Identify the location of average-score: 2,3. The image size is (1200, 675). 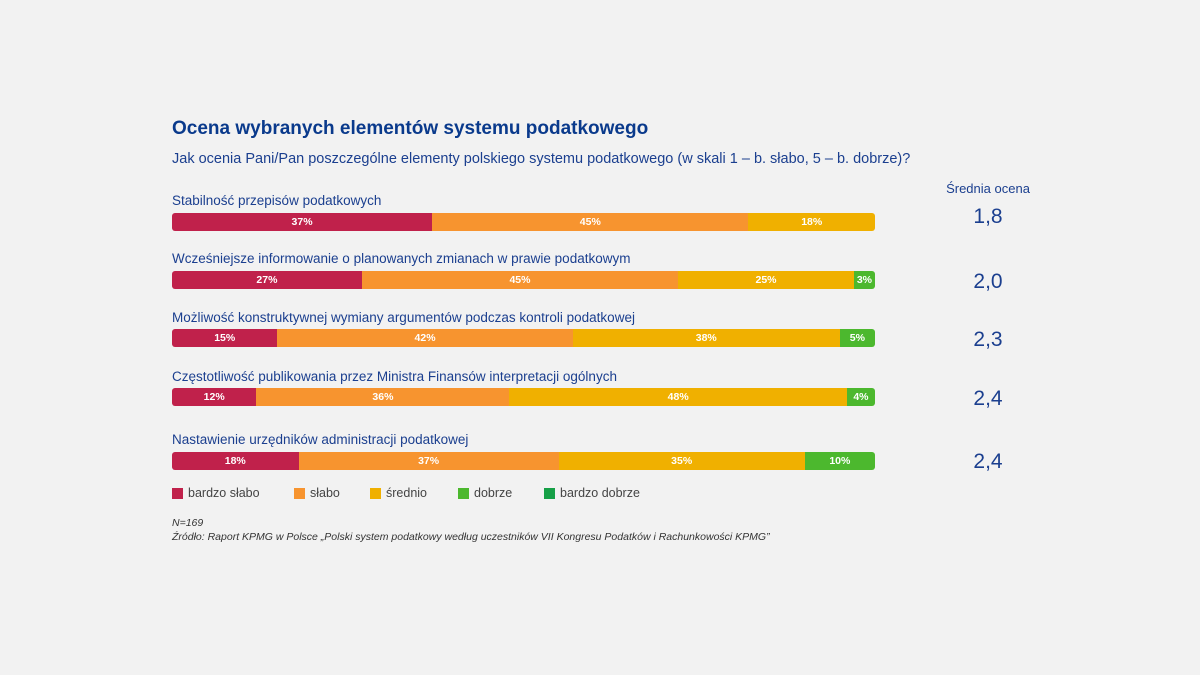
(988, 339).